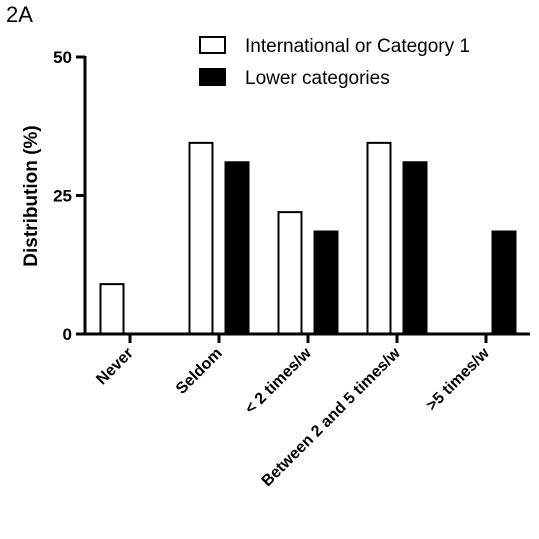  What do you see at coordinates (62, 57) in the screenshot?
I see `y-tick-label: 50` at bounding box center [62, 57].